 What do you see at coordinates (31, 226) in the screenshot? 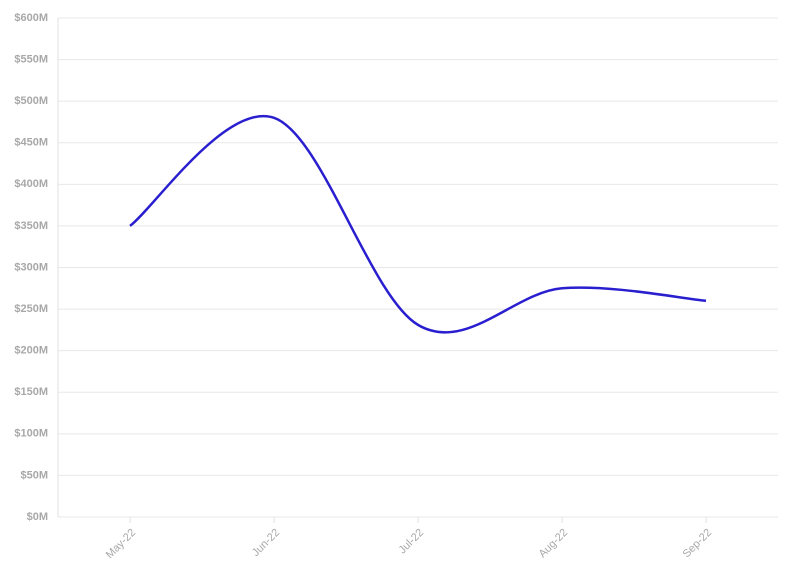
I see `y-tick-label: $350M` at bounding box center [31, 226].